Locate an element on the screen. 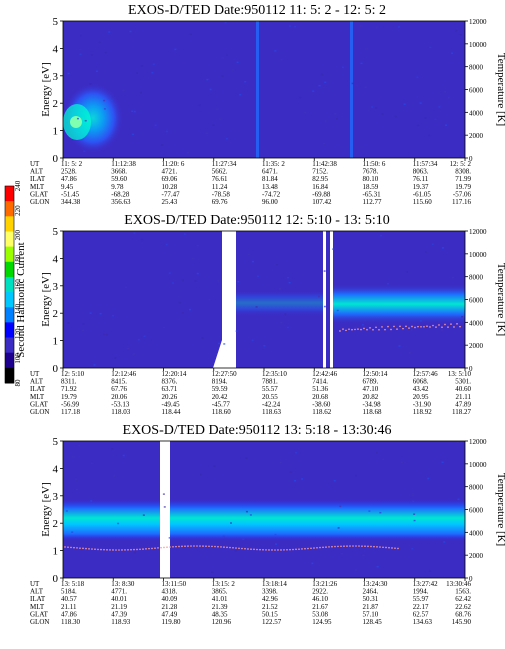 The image size is (505, 649). ephemeris-value: -51.45 is located at coordinates (70, 194).